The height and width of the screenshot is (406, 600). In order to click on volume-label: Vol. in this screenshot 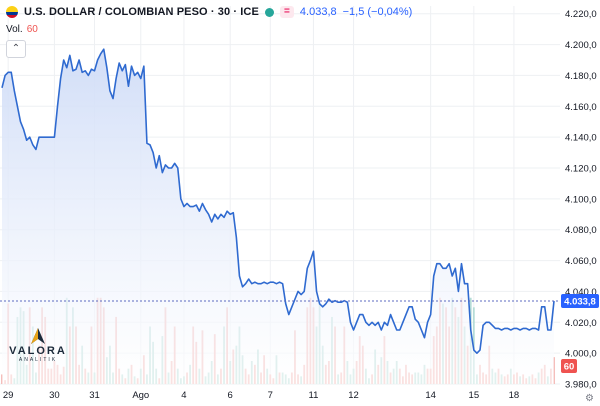, I will do `click(14, 29)`.